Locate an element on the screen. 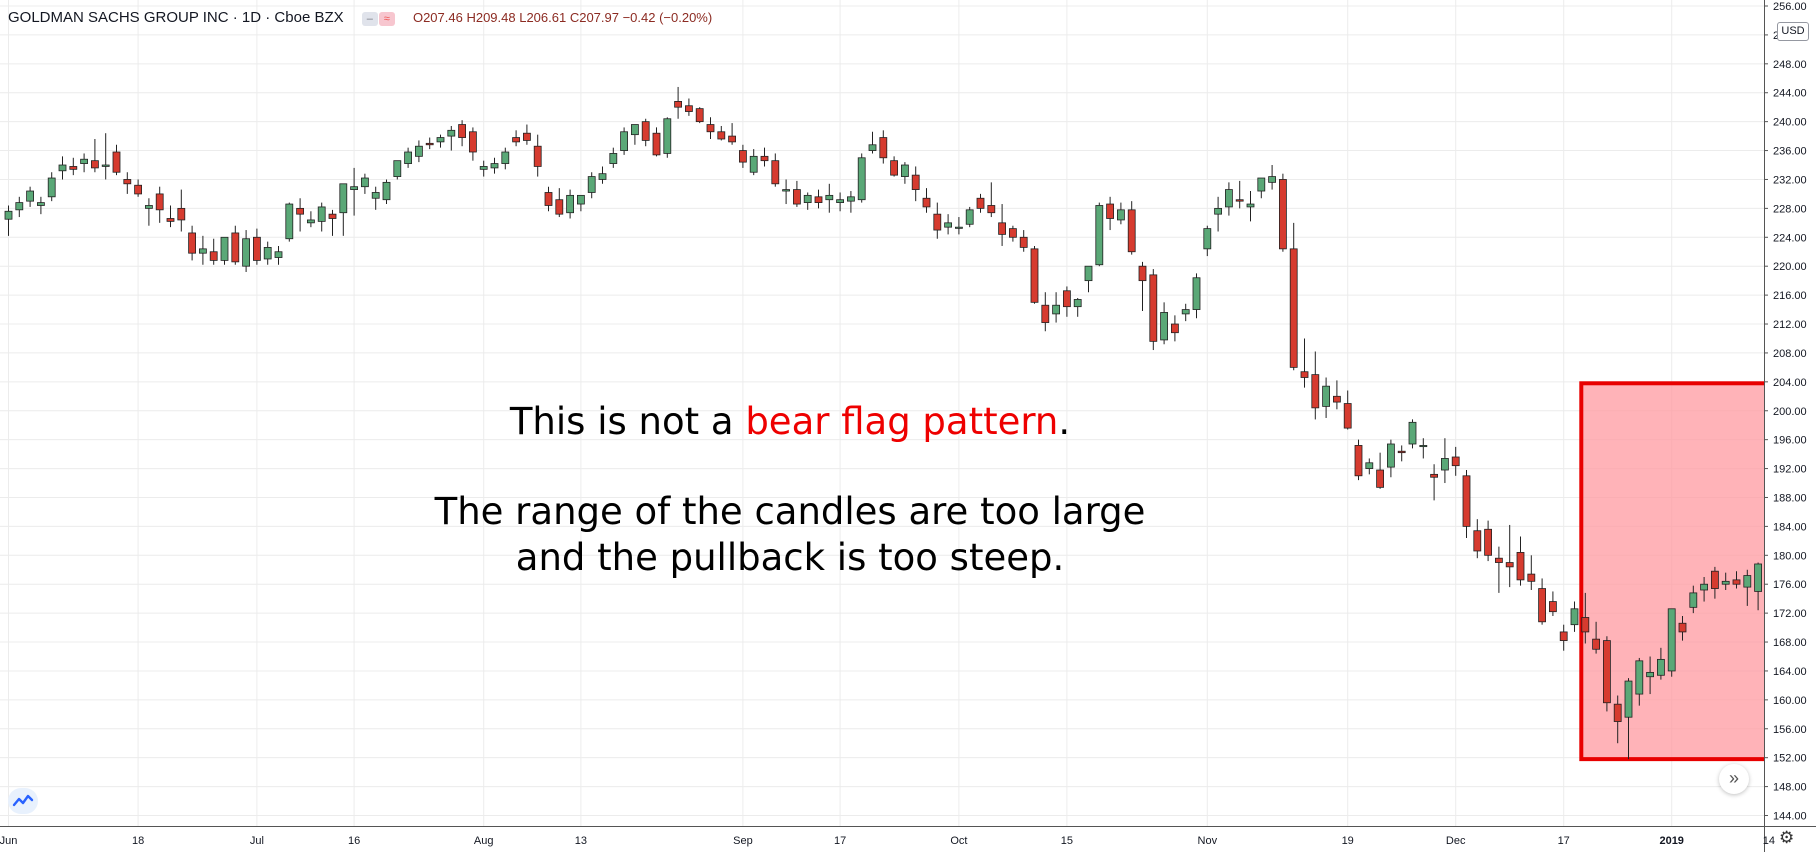 The image size is (1816, 852). price-axis-bg is located at coordinates (1790, 426).